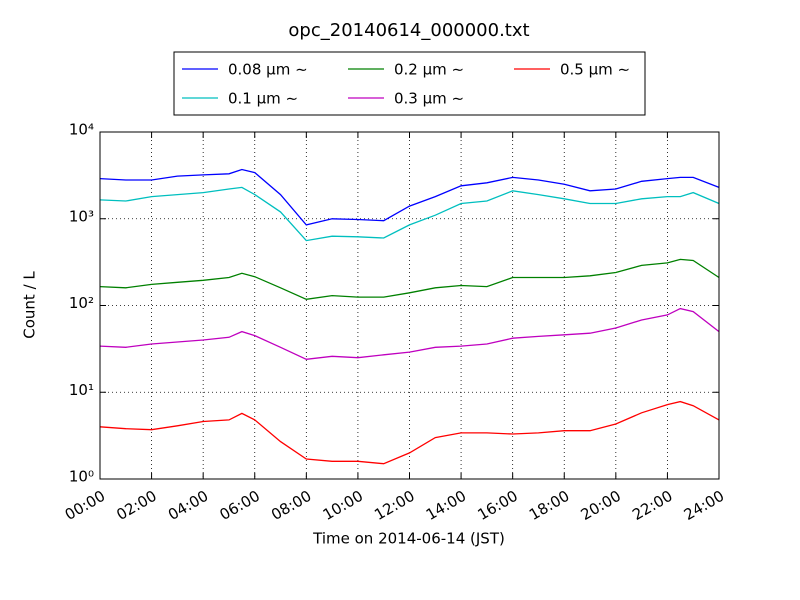 The width and height of the screenshot is (800, 600). Describe the element at coordinates (429, 70) in the screenshot. I see `legend-label: 0.2 μm ∼` at that location.